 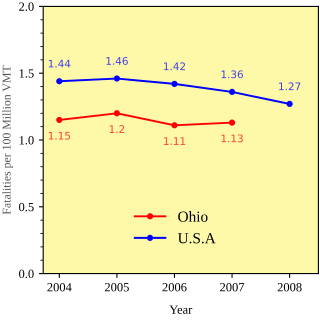 What do you see at coordinates (27, 73) in the screenshot?
I see `y-tick-label: 1.5` at bounding box center [27, 73].